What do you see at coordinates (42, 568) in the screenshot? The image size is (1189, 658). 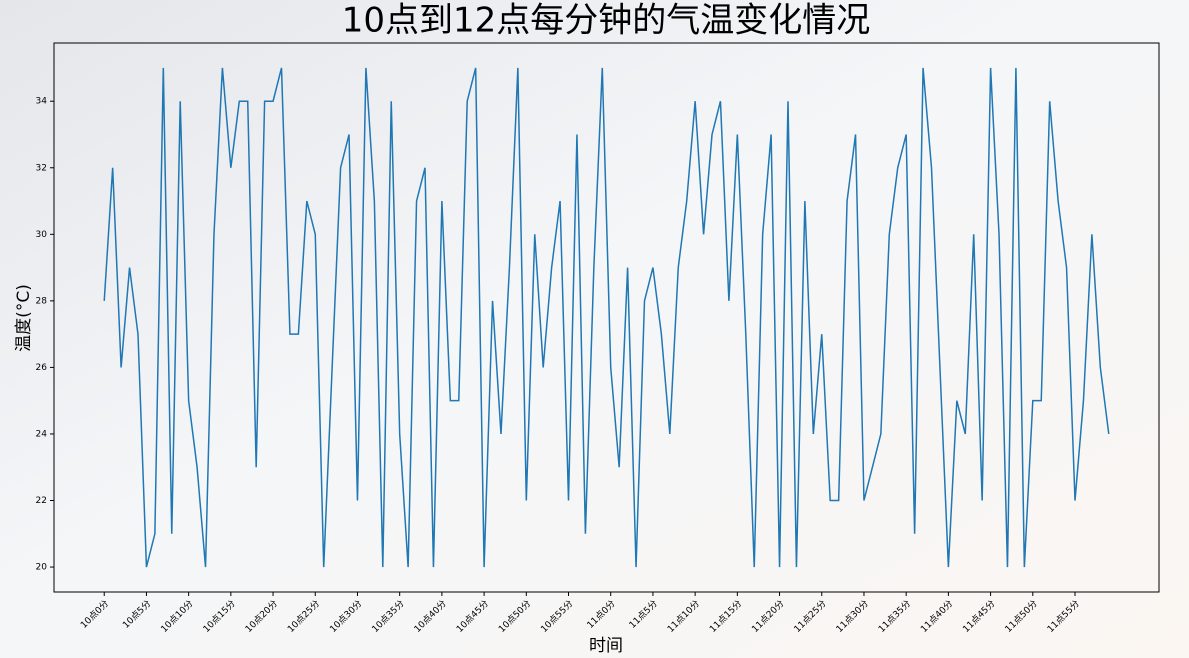 I see `y-tick-label: 20` at bounding box center [42, 568].